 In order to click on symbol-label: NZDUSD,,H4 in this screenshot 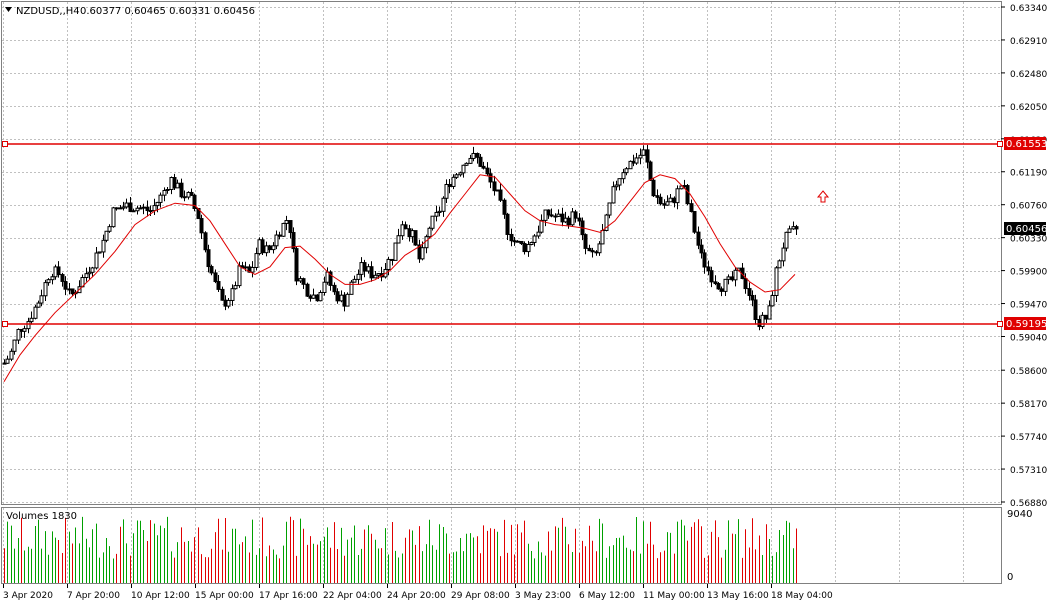, I will do `click(48, 11)`.